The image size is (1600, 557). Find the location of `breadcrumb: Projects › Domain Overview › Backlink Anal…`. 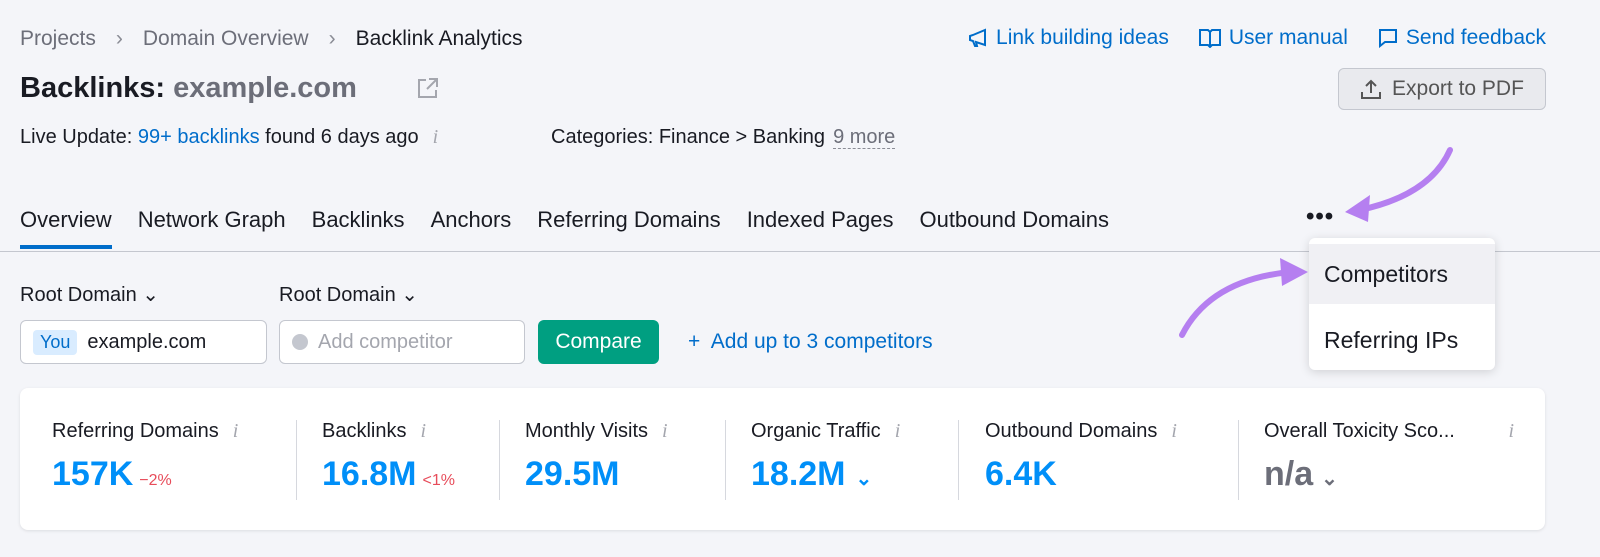

breadcrumb: Projects › Domain Overview › Backlink Anal… is located at coordinates (271, 39).